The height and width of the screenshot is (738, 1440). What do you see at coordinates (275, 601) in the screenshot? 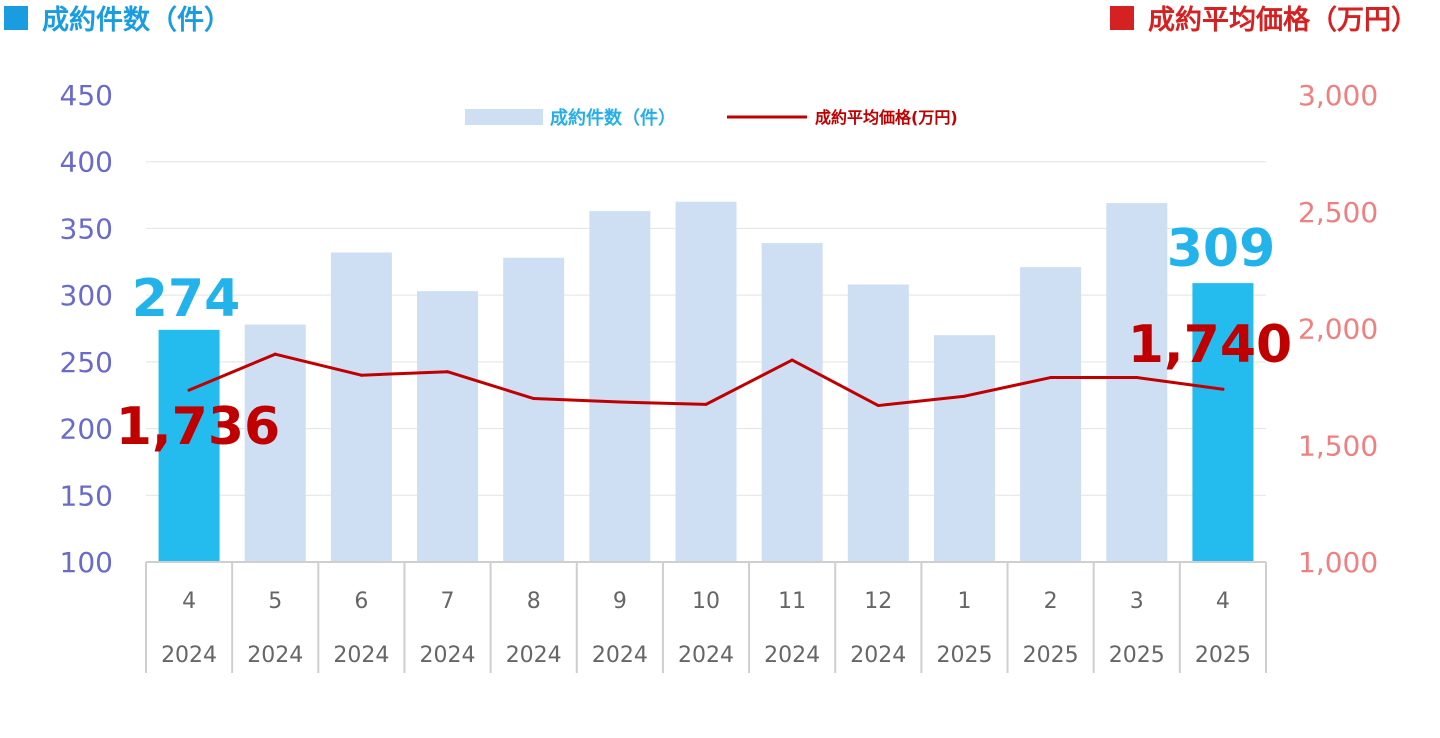
I see `x-axis-month-label: 5` at bounding box center [275, 601].